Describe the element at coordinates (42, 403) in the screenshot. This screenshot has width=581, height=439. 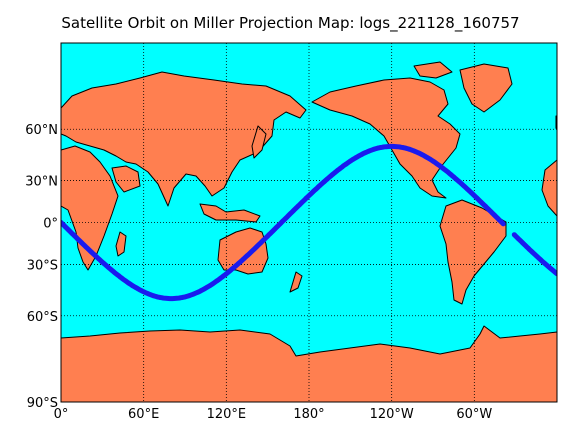
I see `latitude-tick-label: 90°S` at that location.